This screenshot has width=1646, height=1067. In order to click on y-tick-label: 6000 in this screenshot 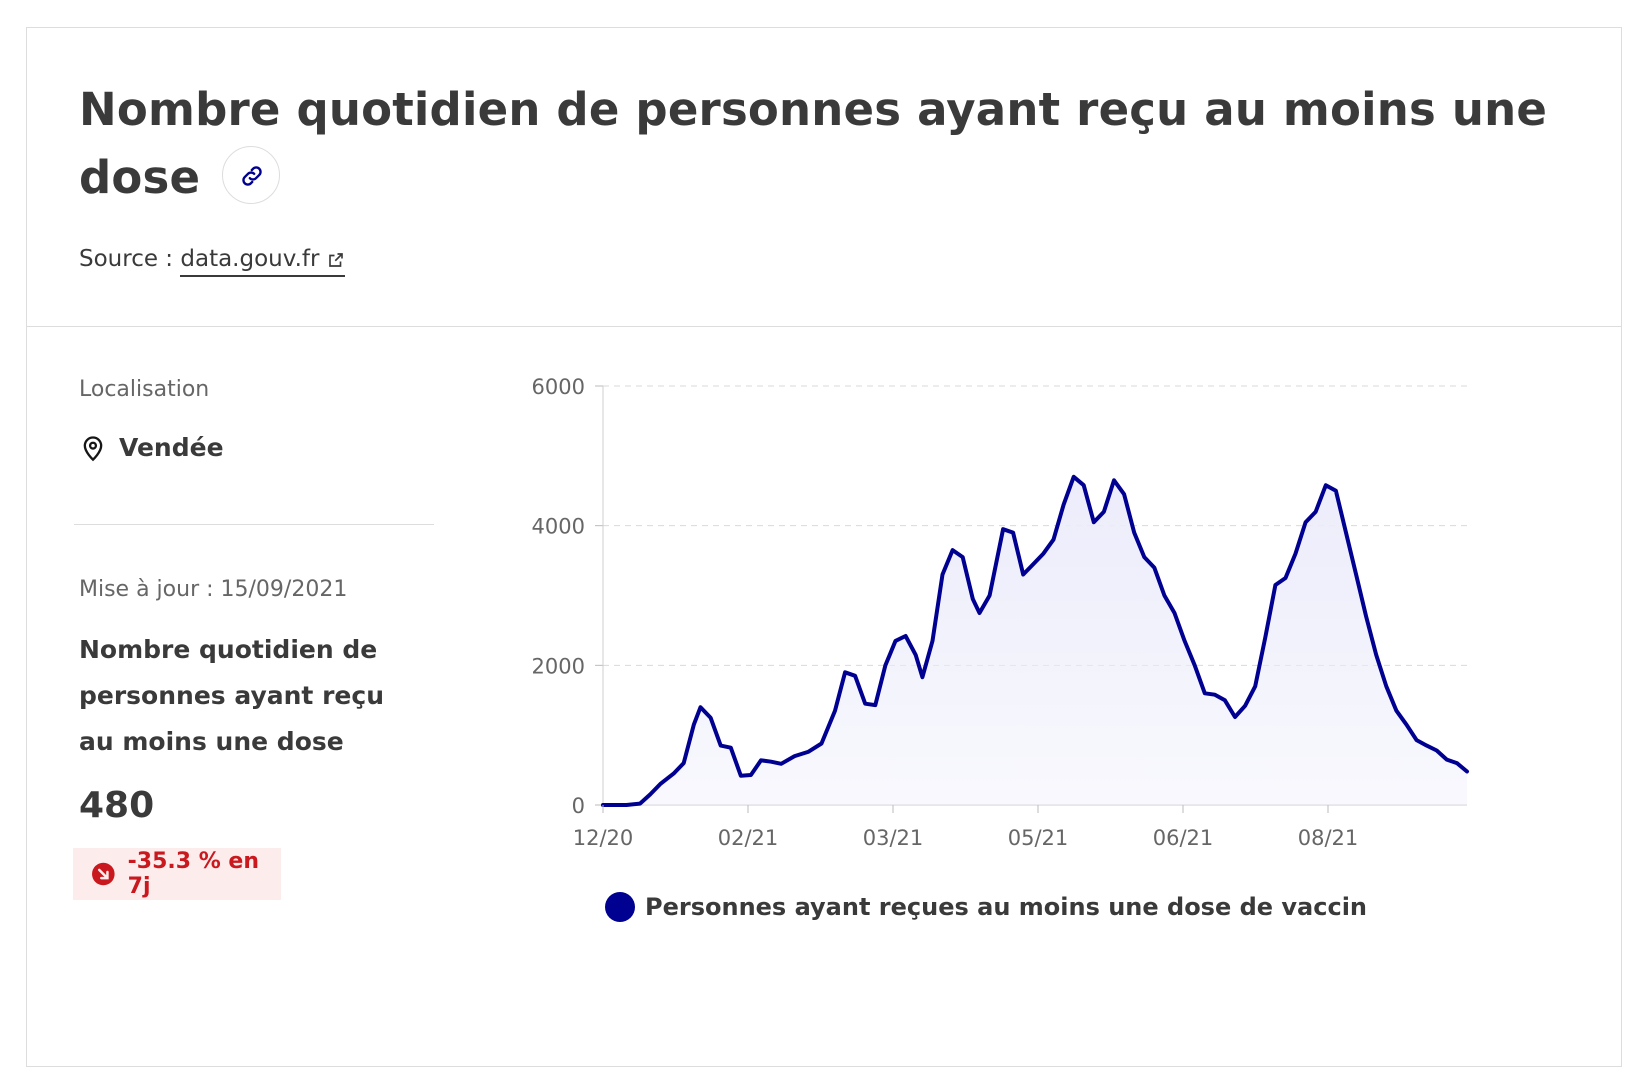, I will do `click(558, 387)`.